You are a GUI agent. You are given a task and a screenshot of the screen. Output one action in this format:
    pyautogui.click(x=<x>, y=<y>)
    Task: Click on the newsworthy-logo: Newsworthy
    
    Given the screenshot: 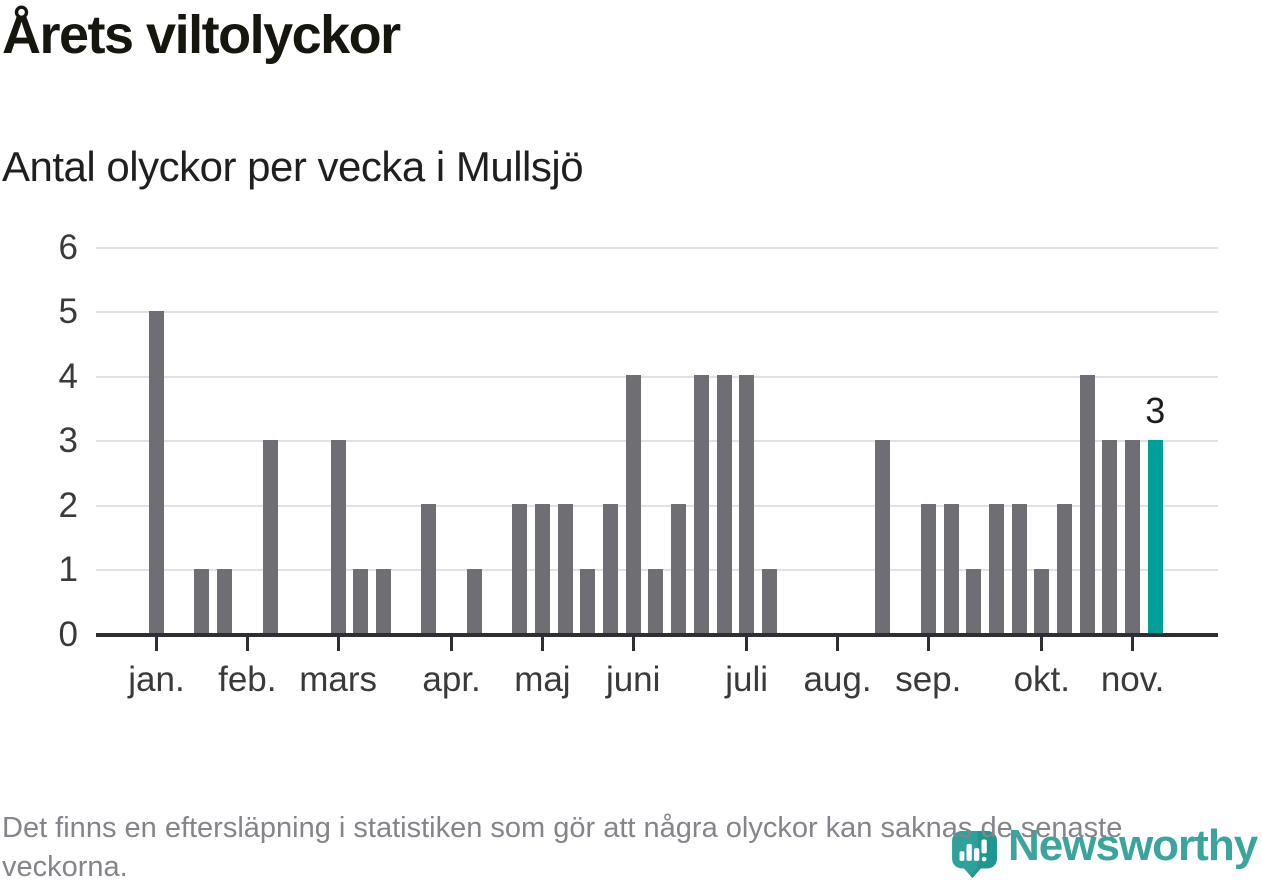 What is the action you would take?
    pyautogui.click(x=1105, y=851)
    